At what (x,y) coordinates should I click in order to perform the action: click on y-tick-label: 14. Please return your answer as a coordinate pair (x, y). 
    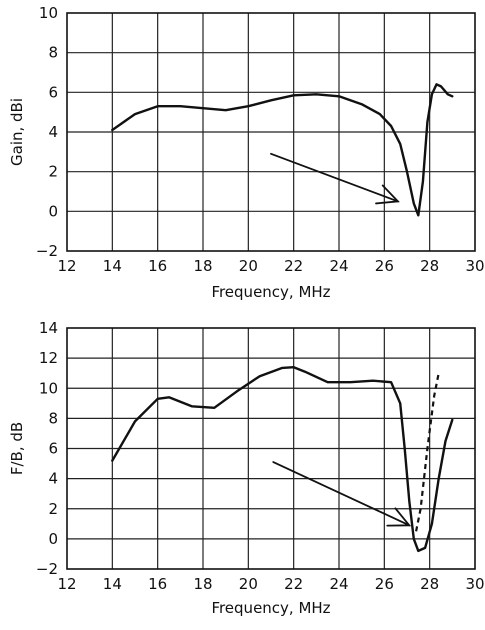
    Looking at the image, I should click on (48, 328).